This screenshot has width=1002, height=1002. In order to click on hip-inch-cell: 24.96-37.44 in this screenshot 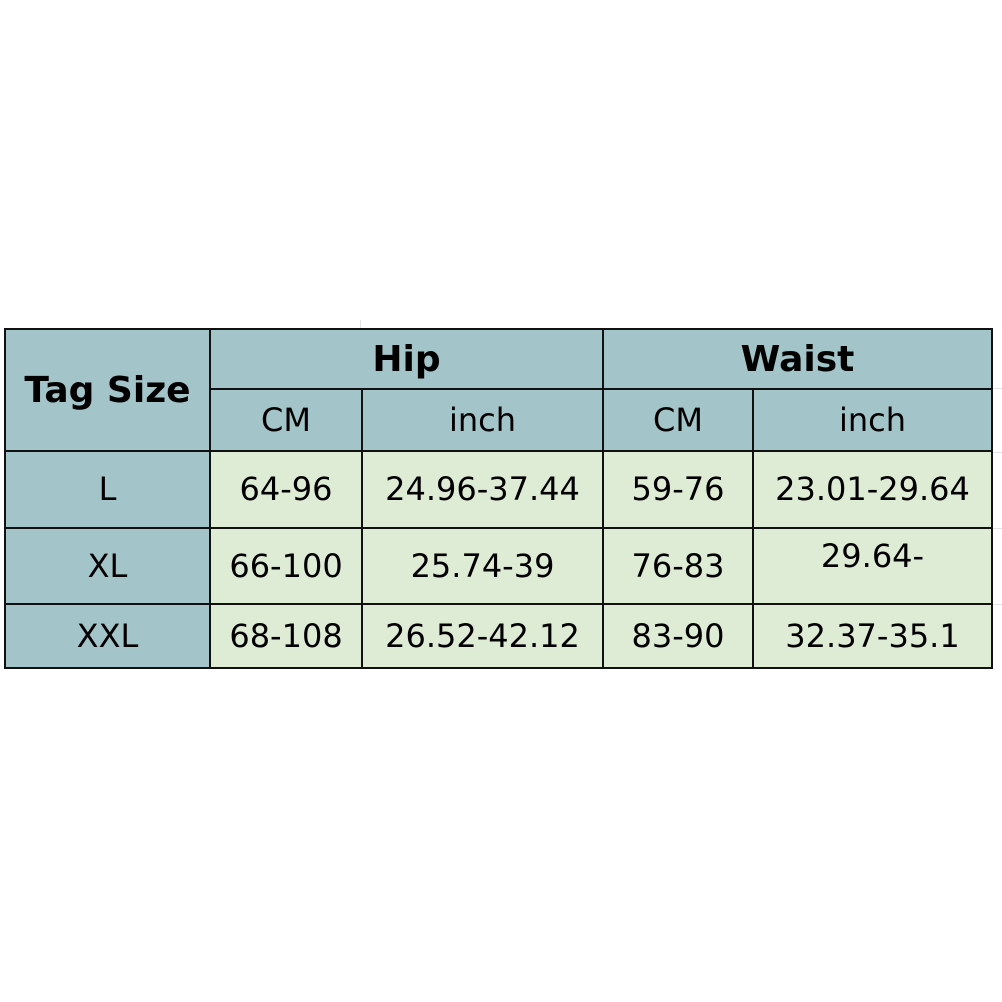, I will do `click(482, 489)`.